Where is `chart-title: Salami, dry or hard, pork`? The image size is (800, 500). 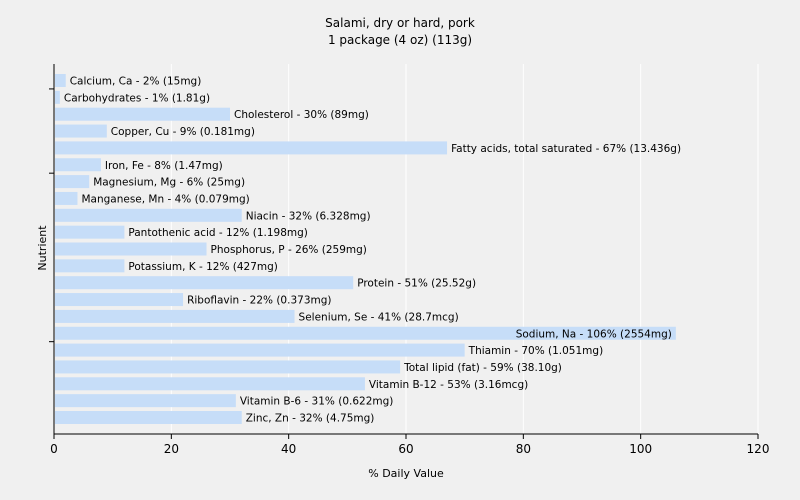 chart-title: Salami, dry or hard, pork is located at coordinates (400, 23).